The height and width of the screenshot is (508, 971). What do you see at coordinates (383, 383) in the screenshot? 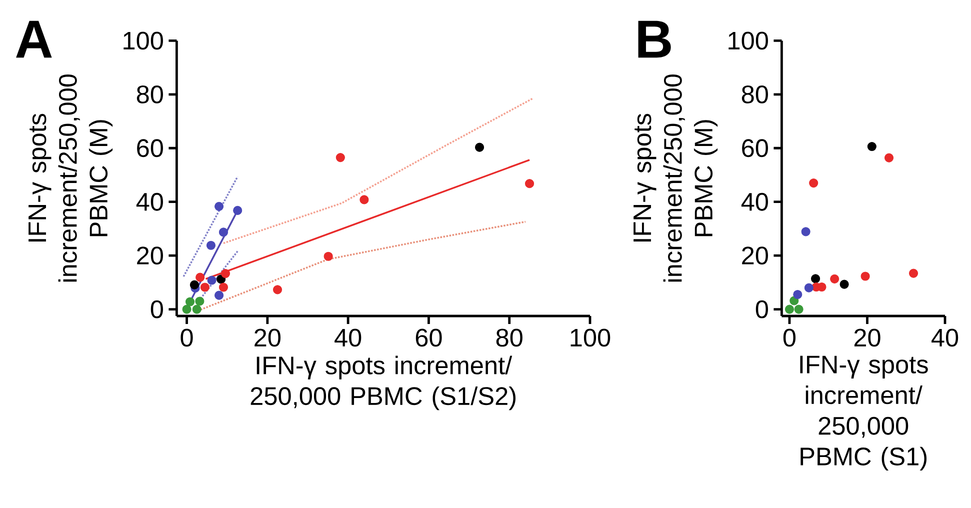
I see `x-axis-title: IFN-γ spots increment/ 250,000 PBMC (S1/S2)` at bounding box center [383, 383].